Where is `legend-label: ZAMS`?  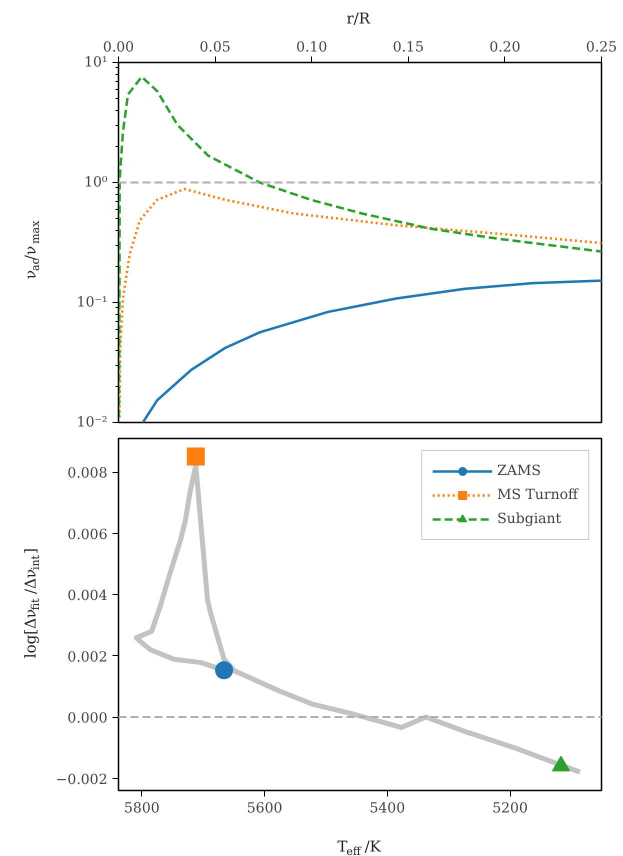 legend-label: ZAMS is located at coordinates (519, 471).